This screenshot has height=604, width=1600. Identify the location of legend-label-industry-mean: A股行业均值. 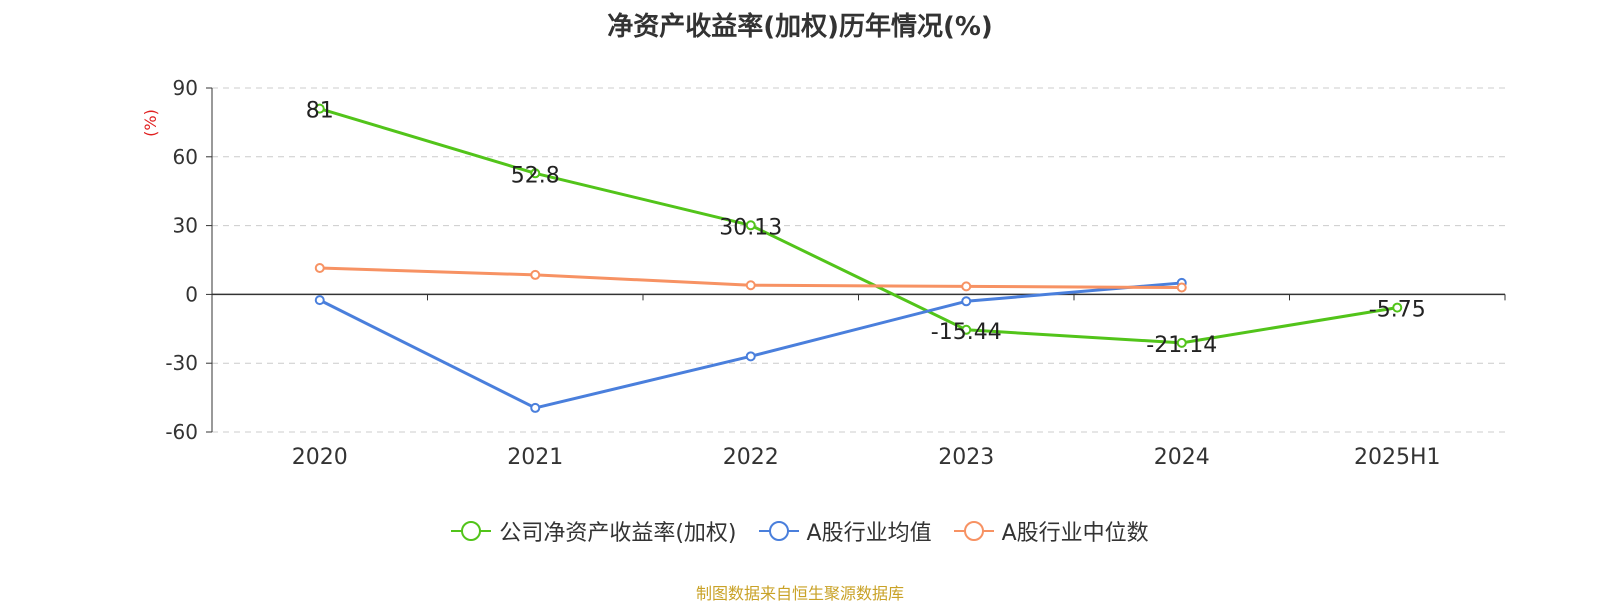
(869, 533).